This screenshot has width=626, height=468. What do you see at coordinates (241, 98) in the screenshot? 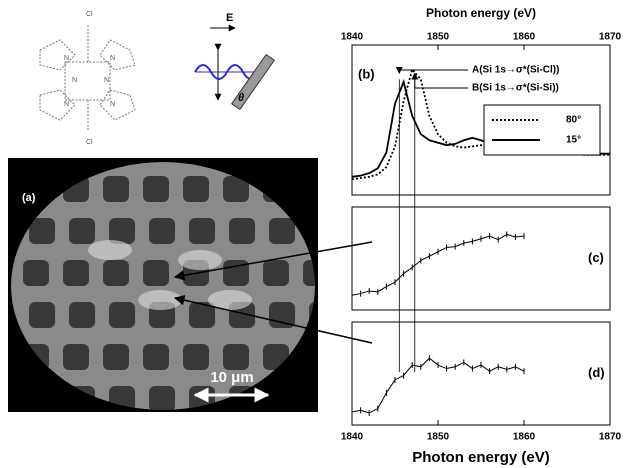
I see `angle-label: θ` at bounding box center [241, 98].